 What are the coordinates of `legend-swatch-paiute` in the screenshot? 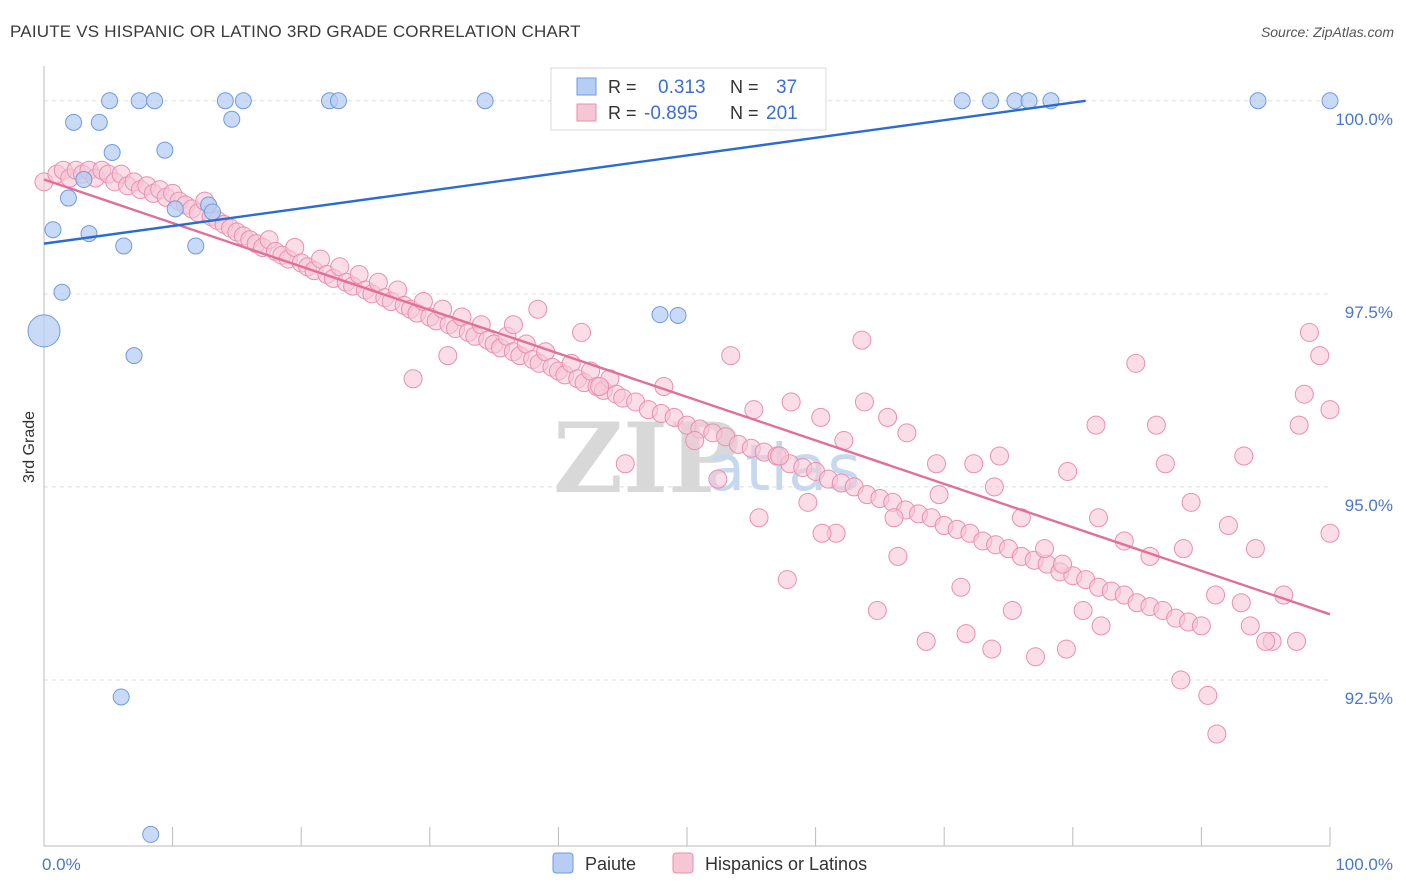 It's located at (563, 863).